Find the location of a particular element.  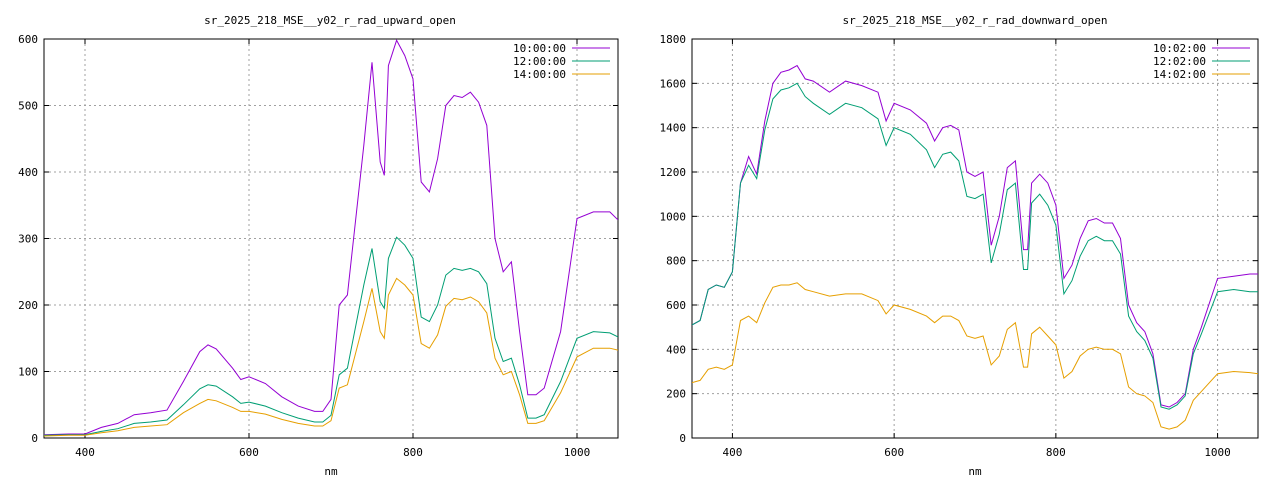

y-tick-label: 800 is located at coordinates (676, 261).